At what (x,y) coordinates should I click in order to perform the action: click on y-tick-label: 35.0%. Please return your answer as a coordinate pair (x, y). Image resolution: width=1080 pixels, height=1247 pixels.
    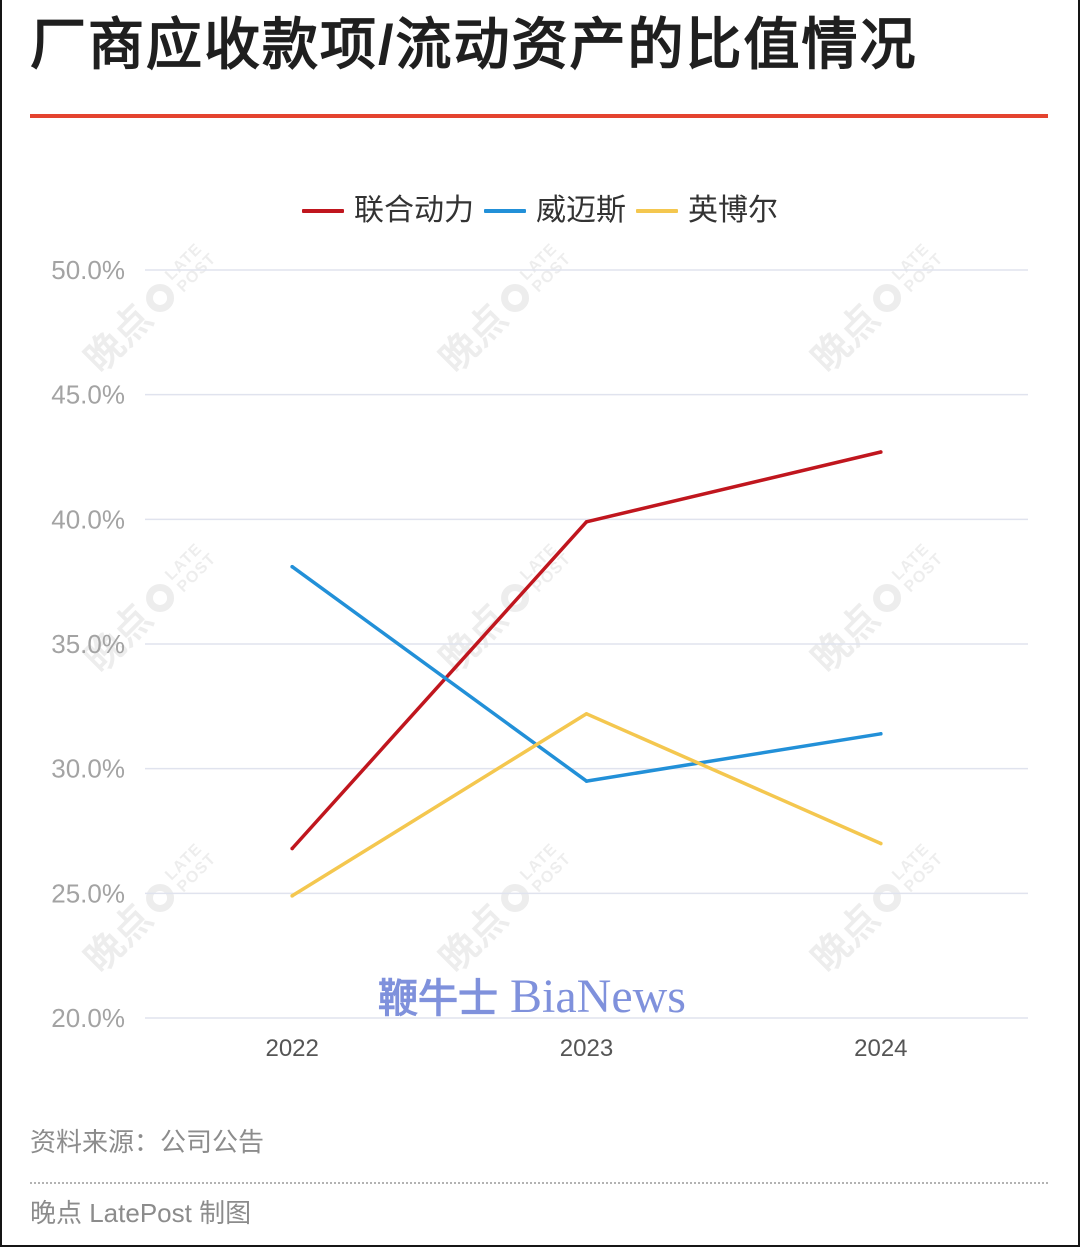
    Looking at the image, I should click on (88, 644).